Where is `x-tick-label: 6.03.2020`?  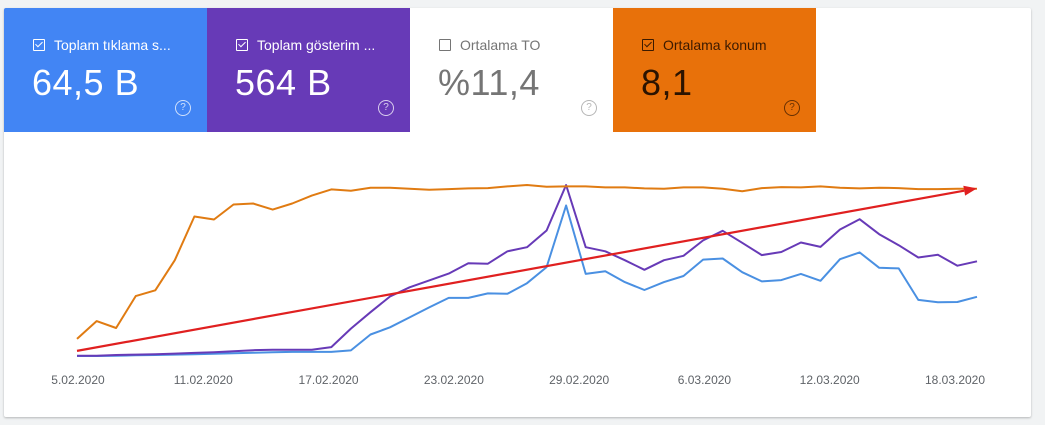 x-tick-label: 6.03.2020 is located at coordinates (705, 380).